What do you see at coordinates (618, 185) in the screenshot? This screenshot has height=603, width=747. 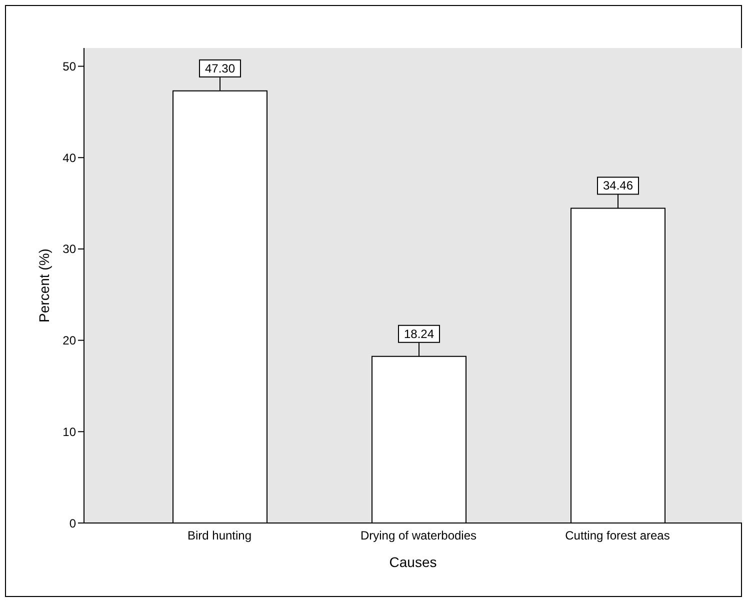 I see `data-label: 34.46` at bounding box center [618, 185].